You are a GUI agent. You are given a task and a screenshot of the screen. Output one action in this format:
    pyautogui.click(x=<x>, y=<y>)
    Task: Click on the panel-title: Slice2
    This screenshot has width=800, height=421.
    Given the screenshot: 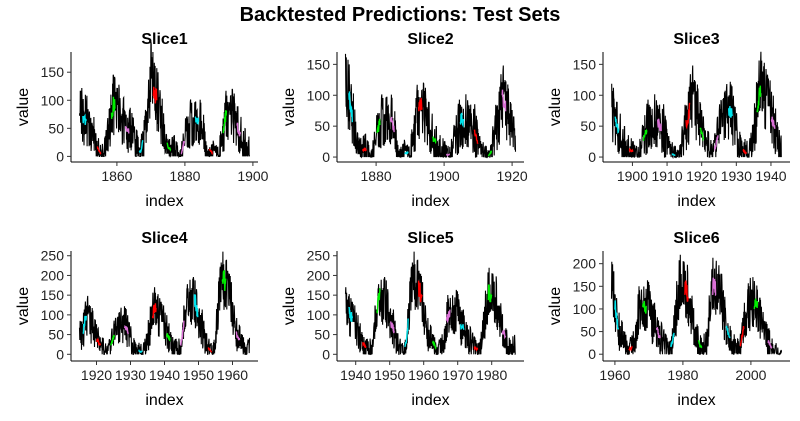 What is the action you would take?
    pyautogui.click(x=430, y=39)
    